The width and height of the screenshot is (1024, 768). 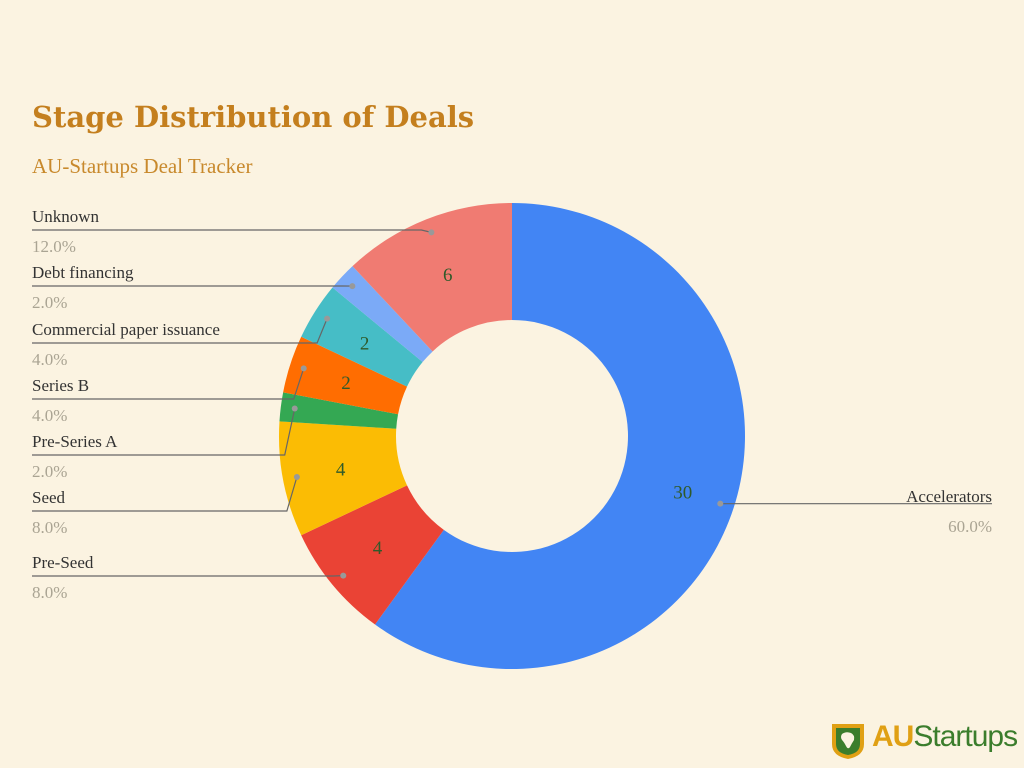 What do you see at coordinates (949, 496) in the screenshot?
I see `legend-label-accelerators: Accelerators` at bounding box center [949, 496].